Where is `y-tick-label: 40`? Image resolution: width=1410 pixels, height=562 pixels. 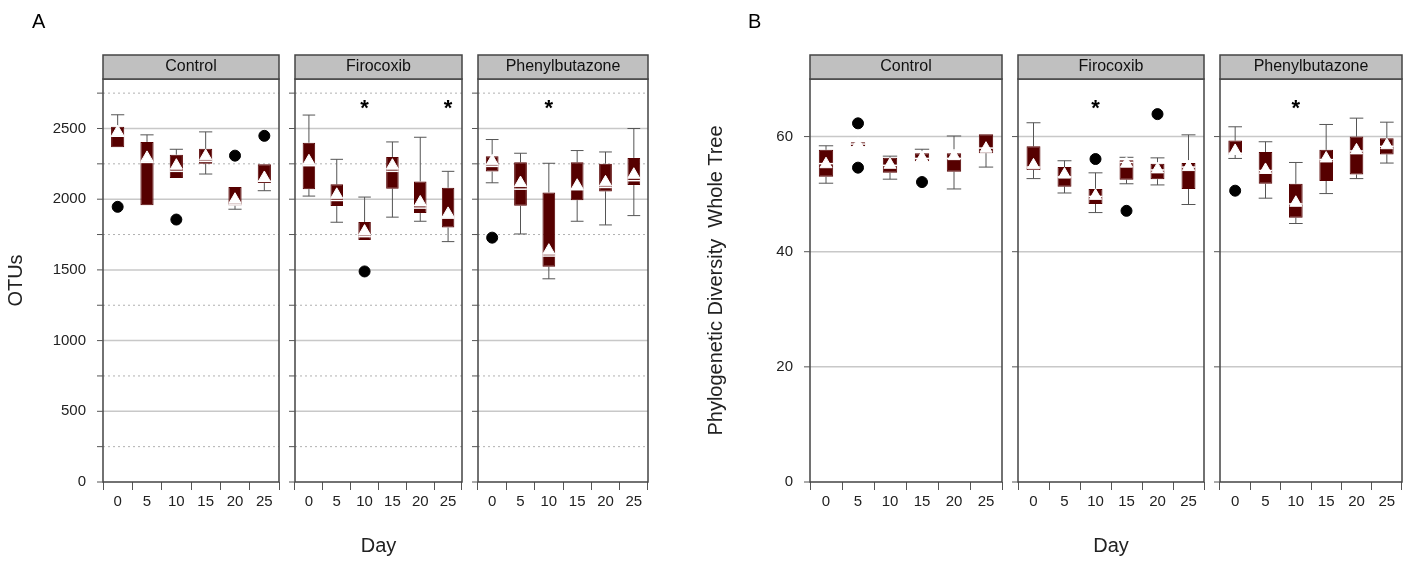
y-tick-label: 40 is located at coordinates (784, 250).